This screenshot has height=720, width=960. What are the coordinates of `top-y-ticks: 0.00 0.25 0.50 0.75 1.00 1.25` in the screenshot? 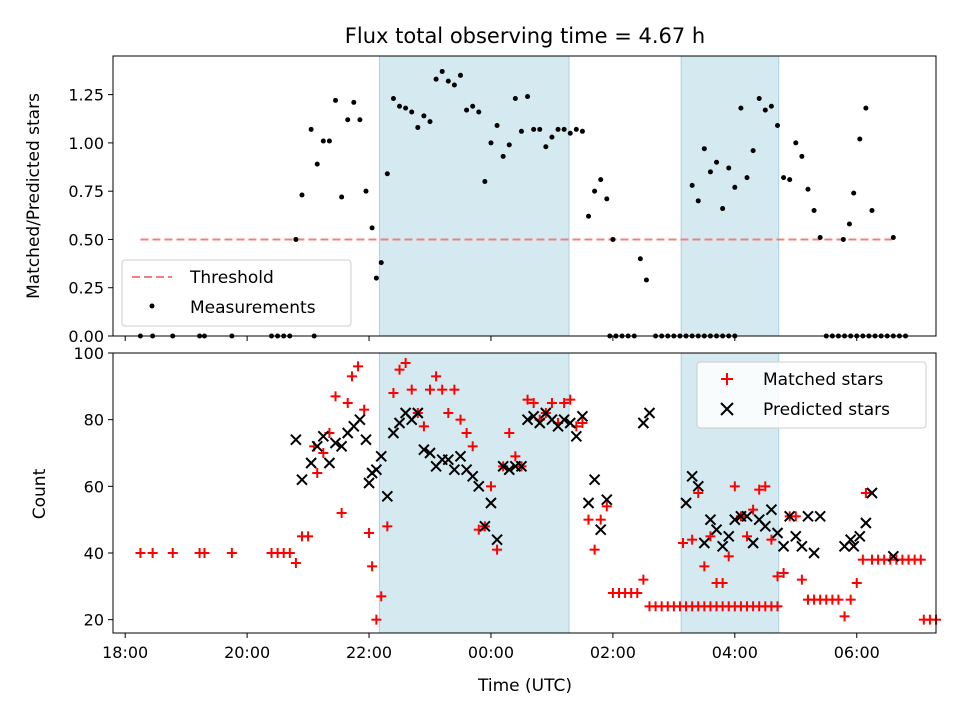 It's located at (90, 216).